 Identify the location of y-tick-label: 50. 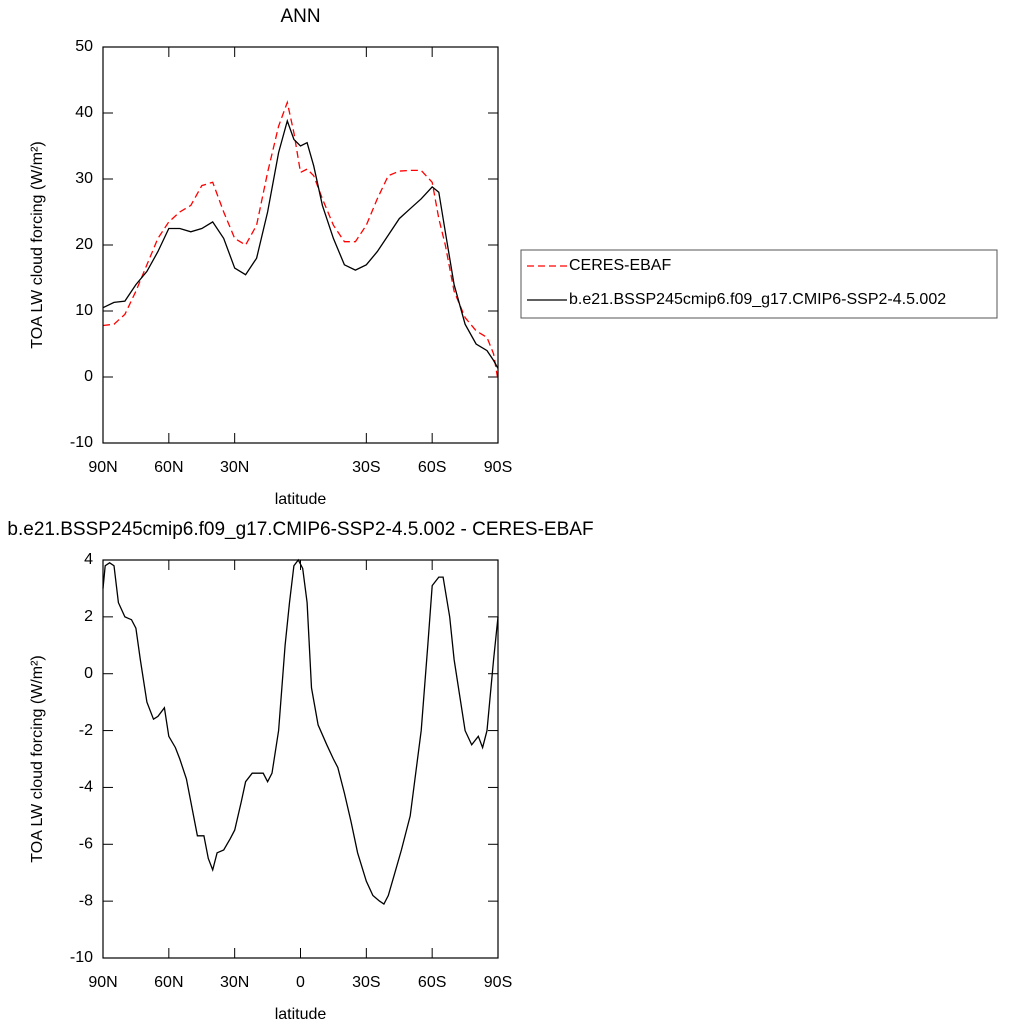
(84, 46).